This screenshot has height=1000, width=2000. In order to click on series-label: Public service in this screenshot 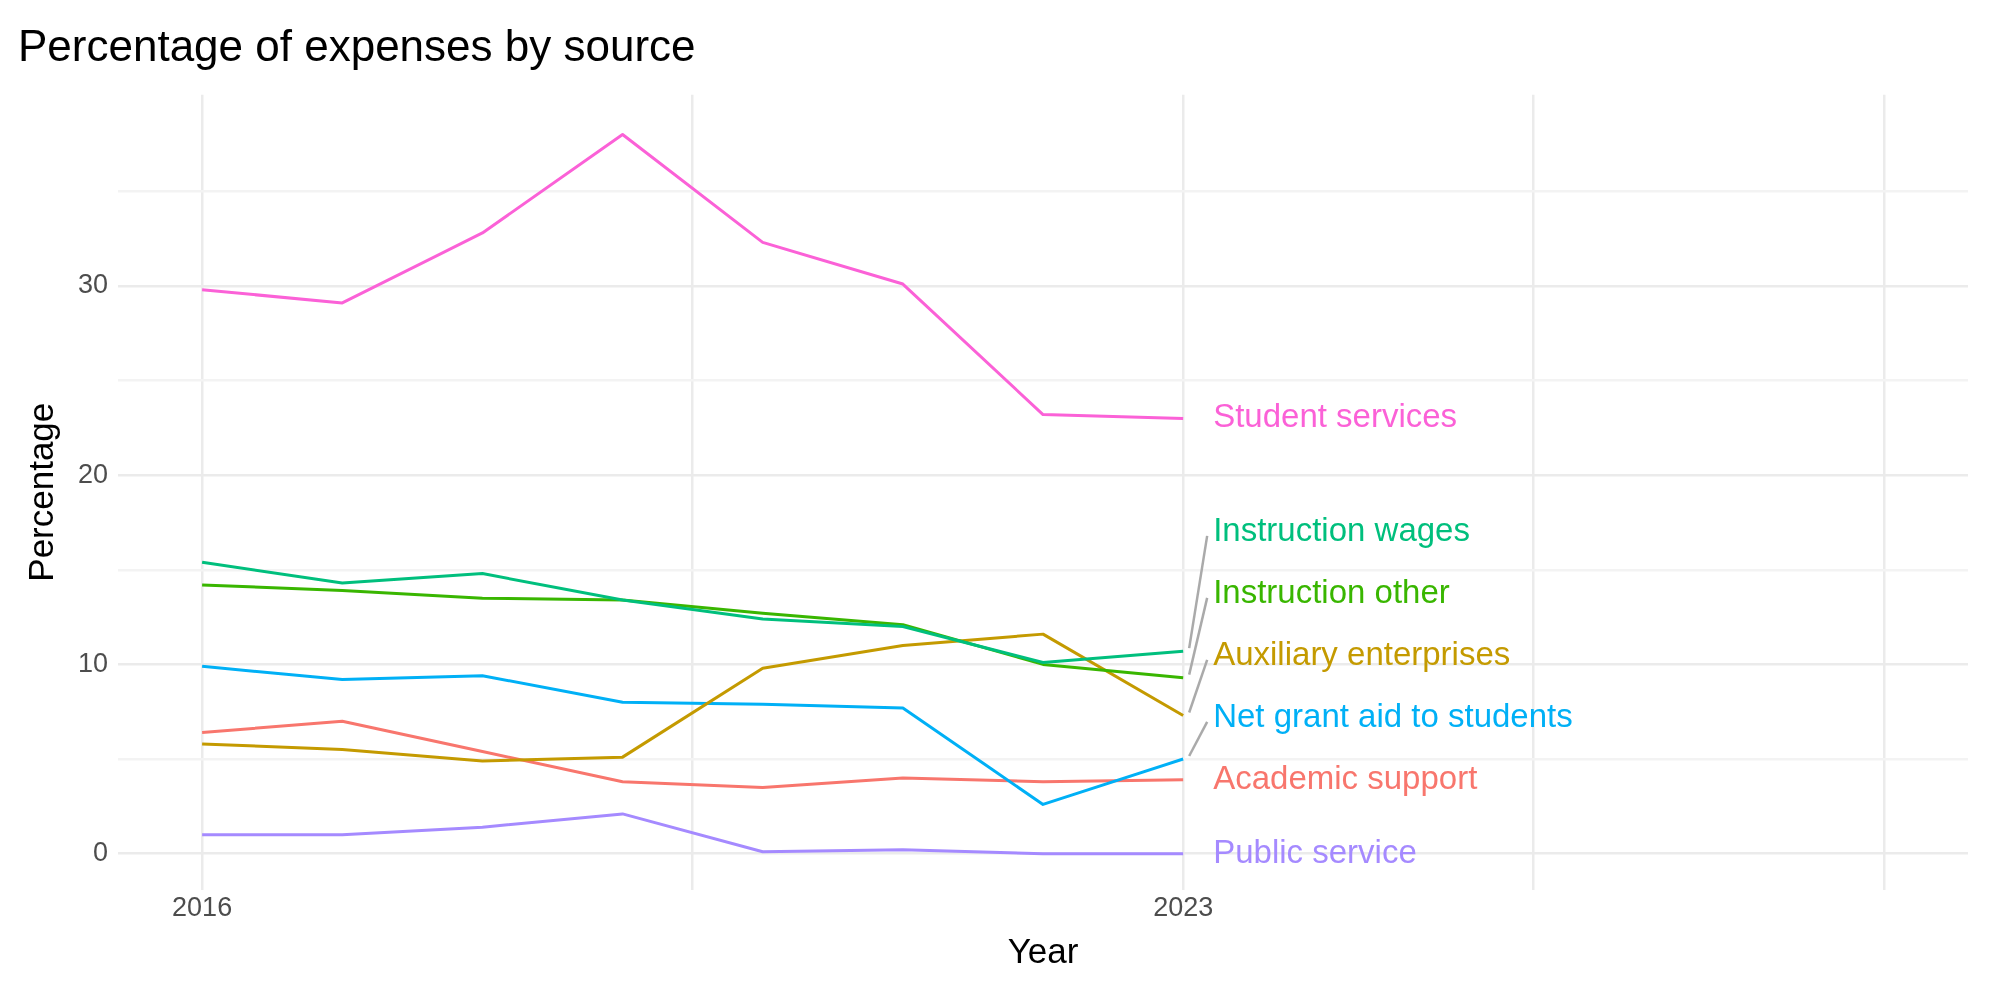, I will do `click(1315, 851)`.